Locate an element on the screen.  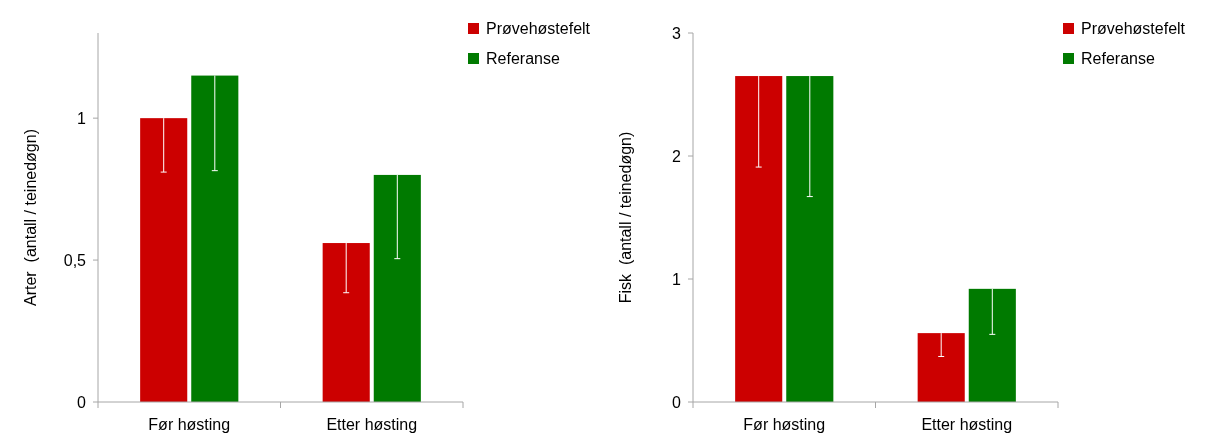
y-axis-title: Arter (antall / teinedøgn) is located at coordinates (30, 217).